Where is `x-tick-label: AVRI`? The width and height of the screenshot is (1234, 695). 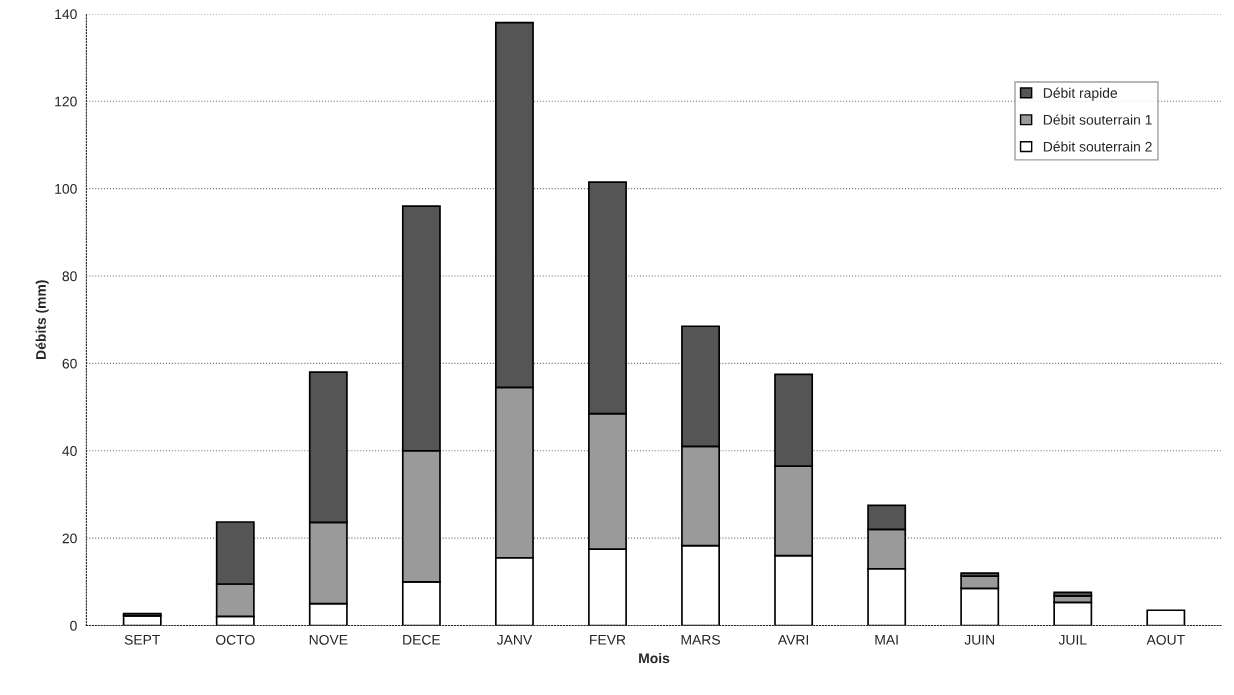
x-tick-label: AVRI is located at coordinates (793, 640).